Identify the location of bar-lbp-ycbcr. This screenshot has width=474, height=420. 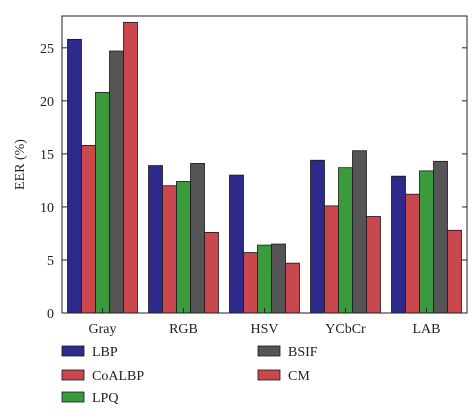
(317, 236).